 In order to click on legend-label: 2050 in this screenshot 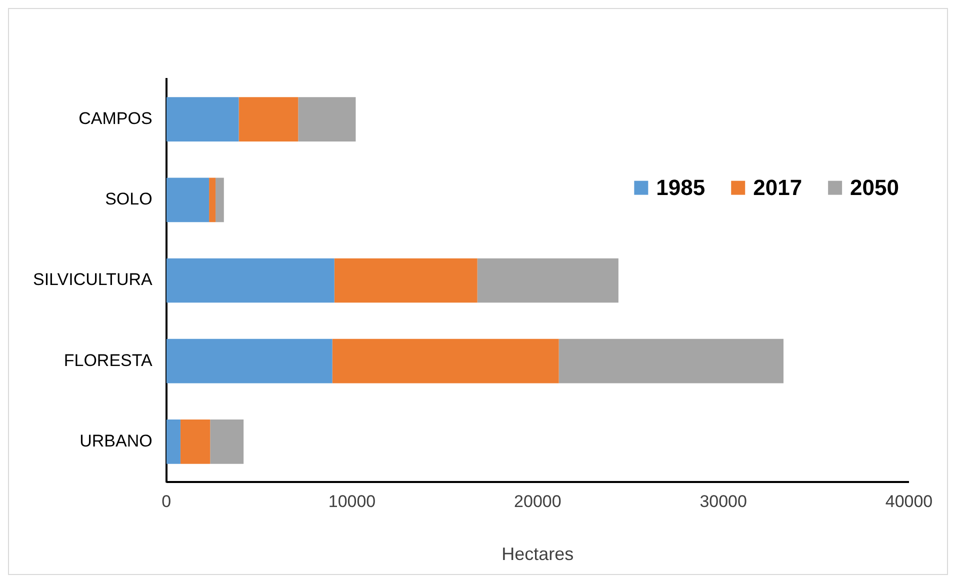, I will do `click(875, 187)`.